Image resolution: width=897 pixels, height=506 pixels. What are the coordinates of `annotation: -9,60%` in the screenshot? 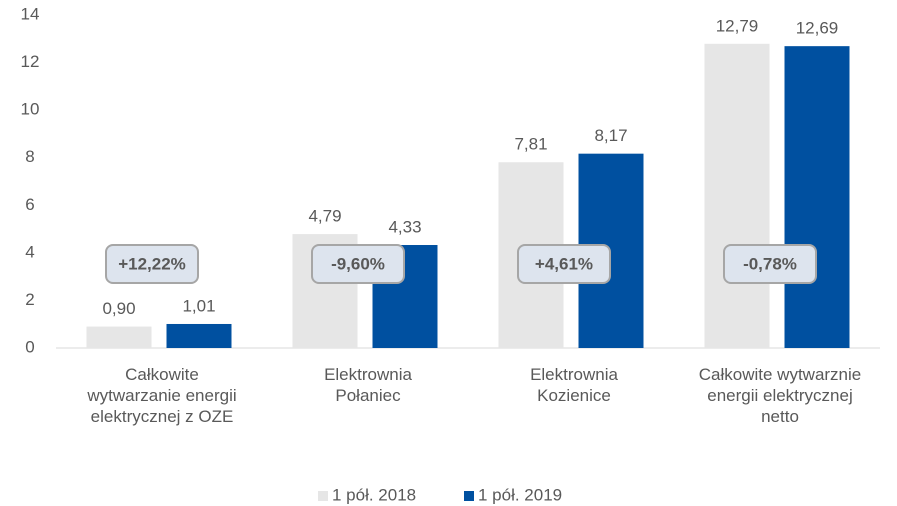 It's located at (358, 263).